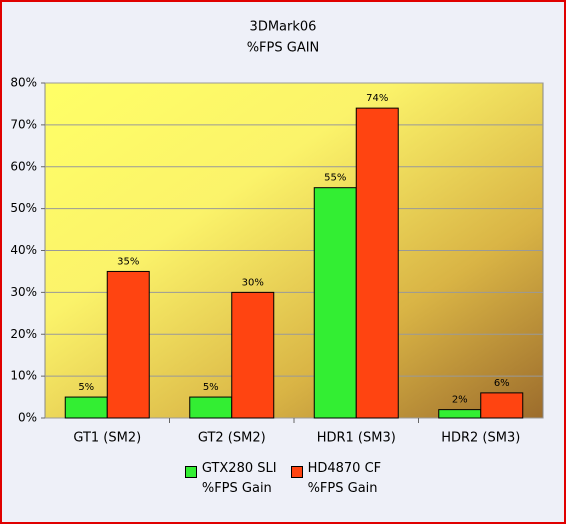 This screenshot has width=566, height=524. Describe the element at coordinates (283, 48) in the screenshot. I see `chart-subtitle: %FPS GAIN` at that location.